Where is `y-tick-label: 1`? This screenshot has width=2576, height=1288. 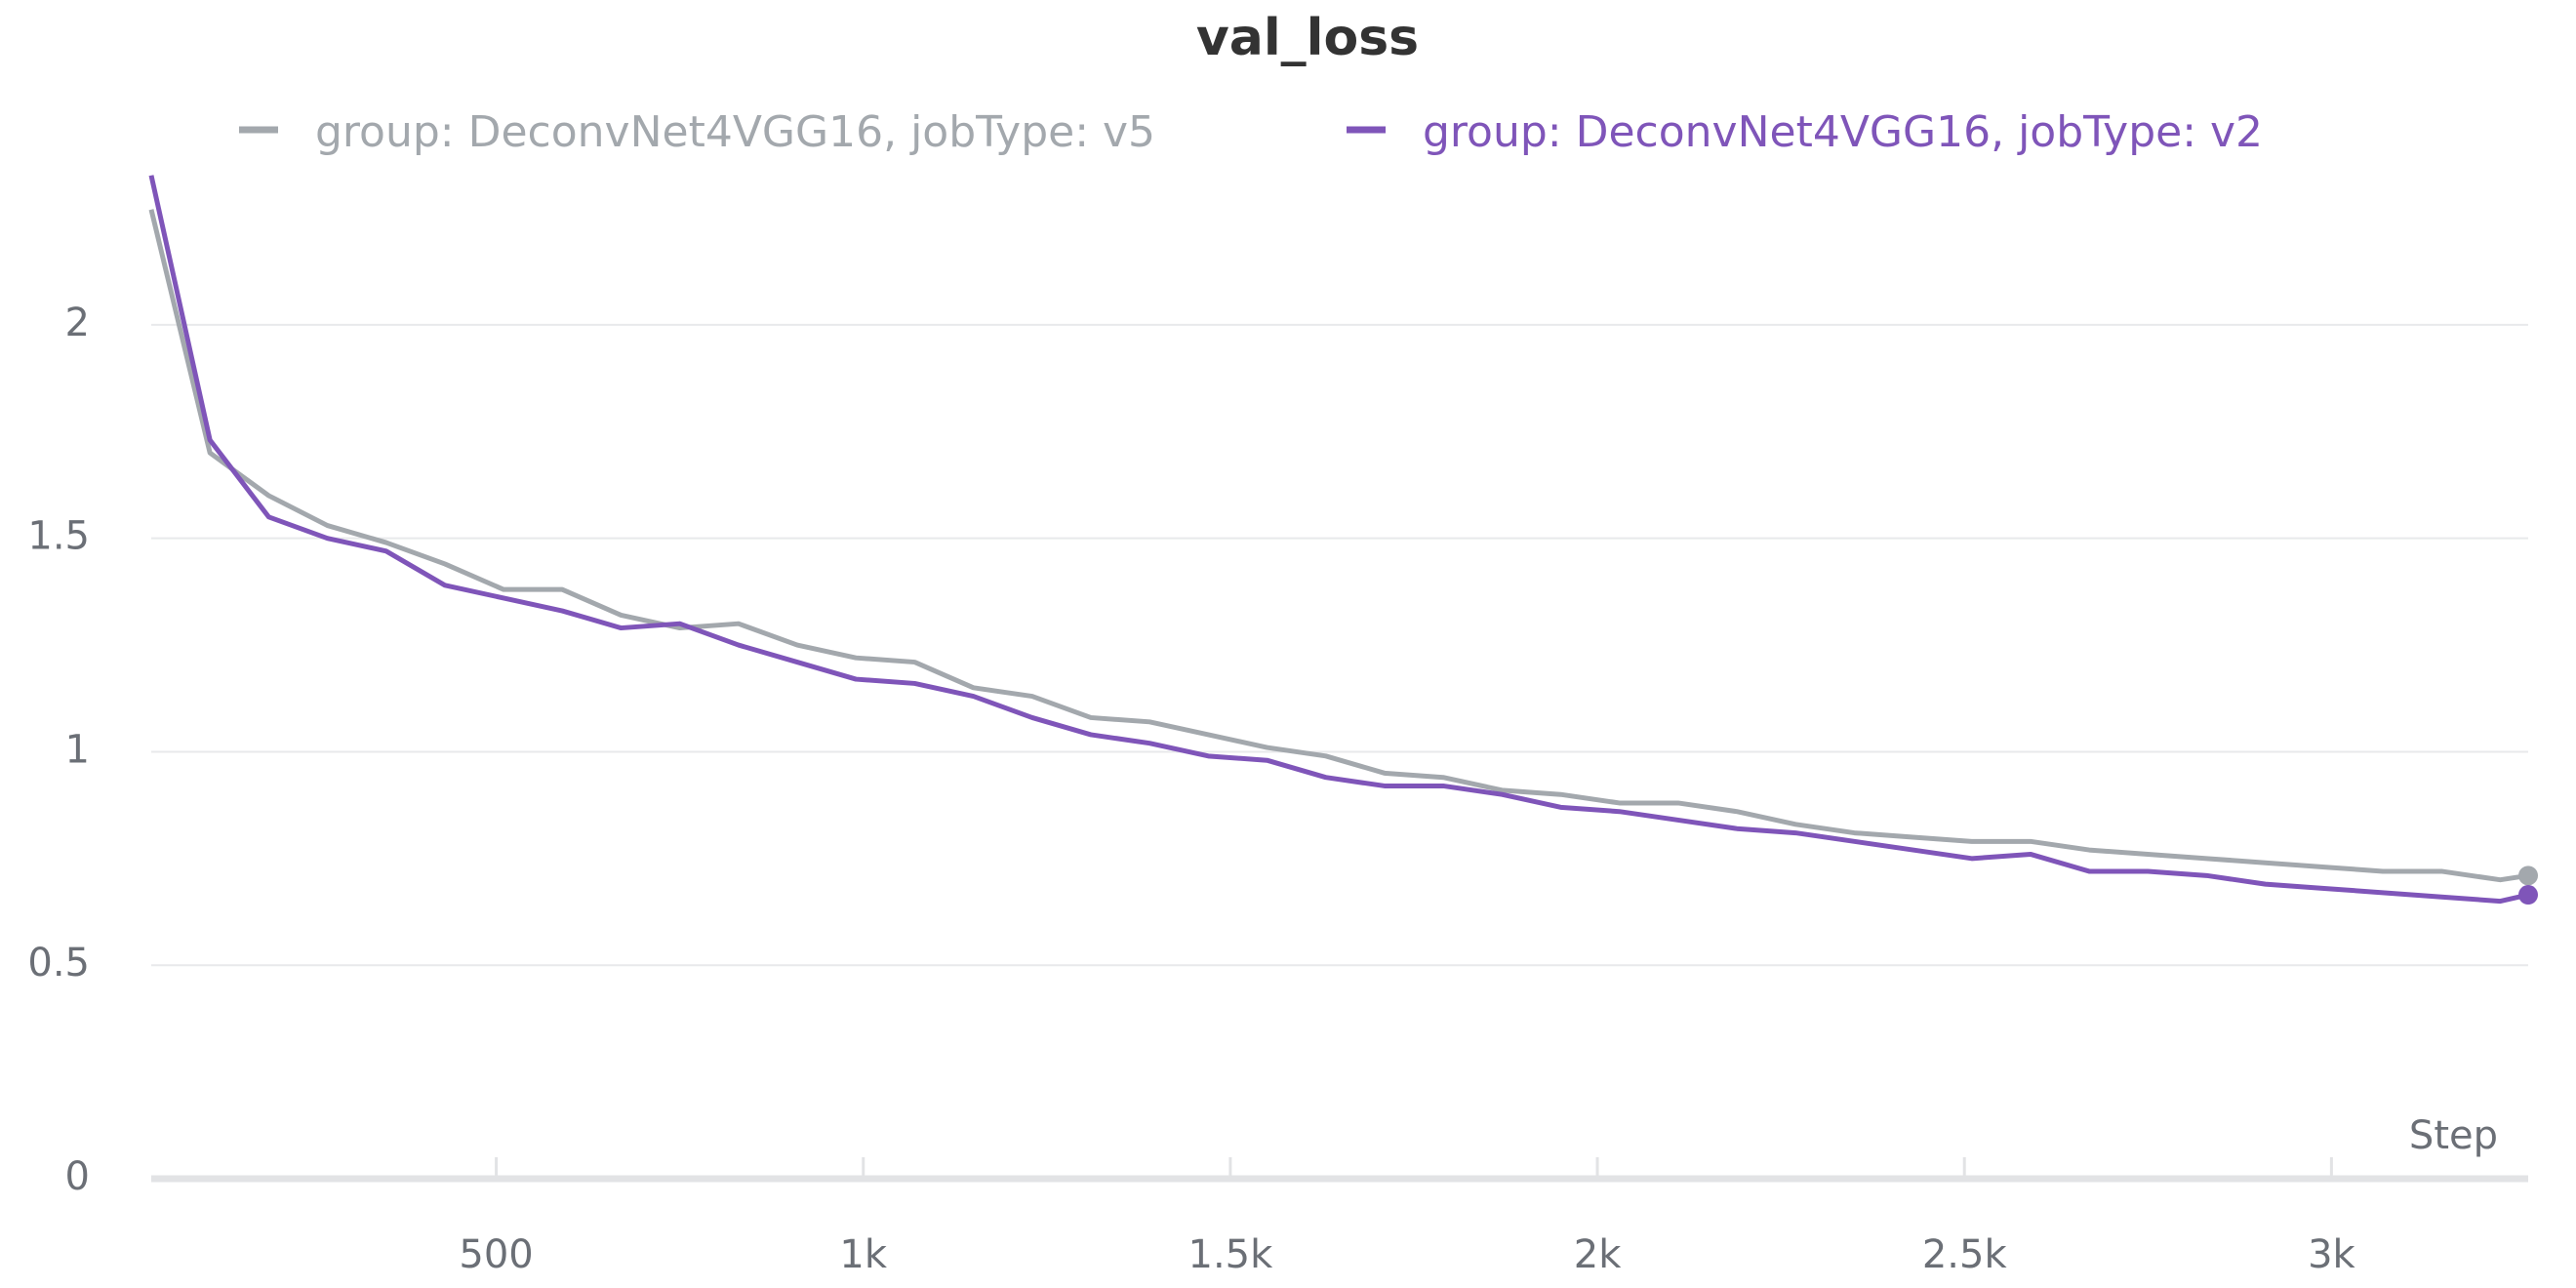 y-tick-label: 1 is located at coordinates (77, 749).